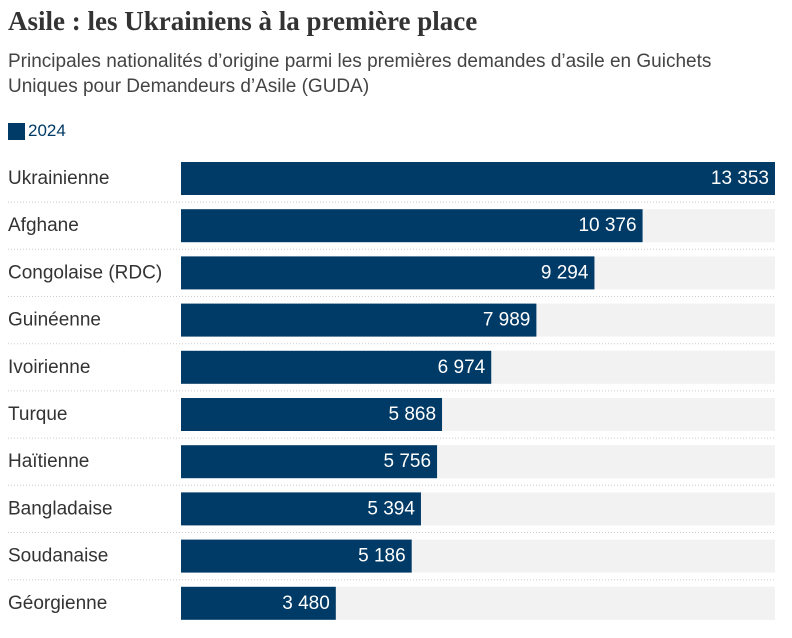 The width and height of the screenshot is (792, 638). Describe the element at coordinates (565, 272) in the screenshot. I see `value-label: 9 294` at that location.